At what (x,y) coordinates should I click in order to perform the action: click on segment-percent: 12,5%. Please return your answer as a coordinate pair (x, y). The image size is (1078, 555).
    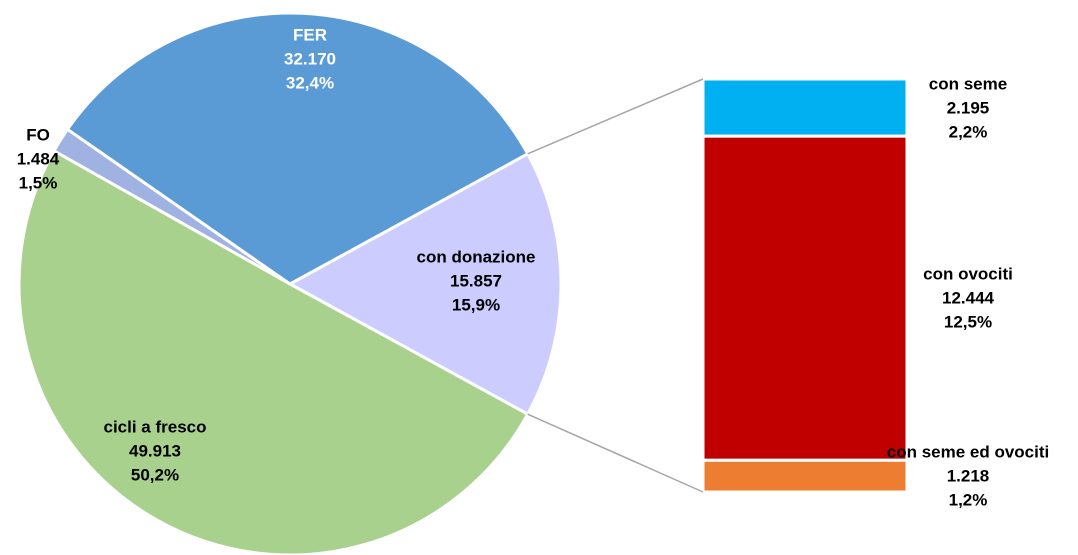
    Looking at the image, I should click on (968, 321).